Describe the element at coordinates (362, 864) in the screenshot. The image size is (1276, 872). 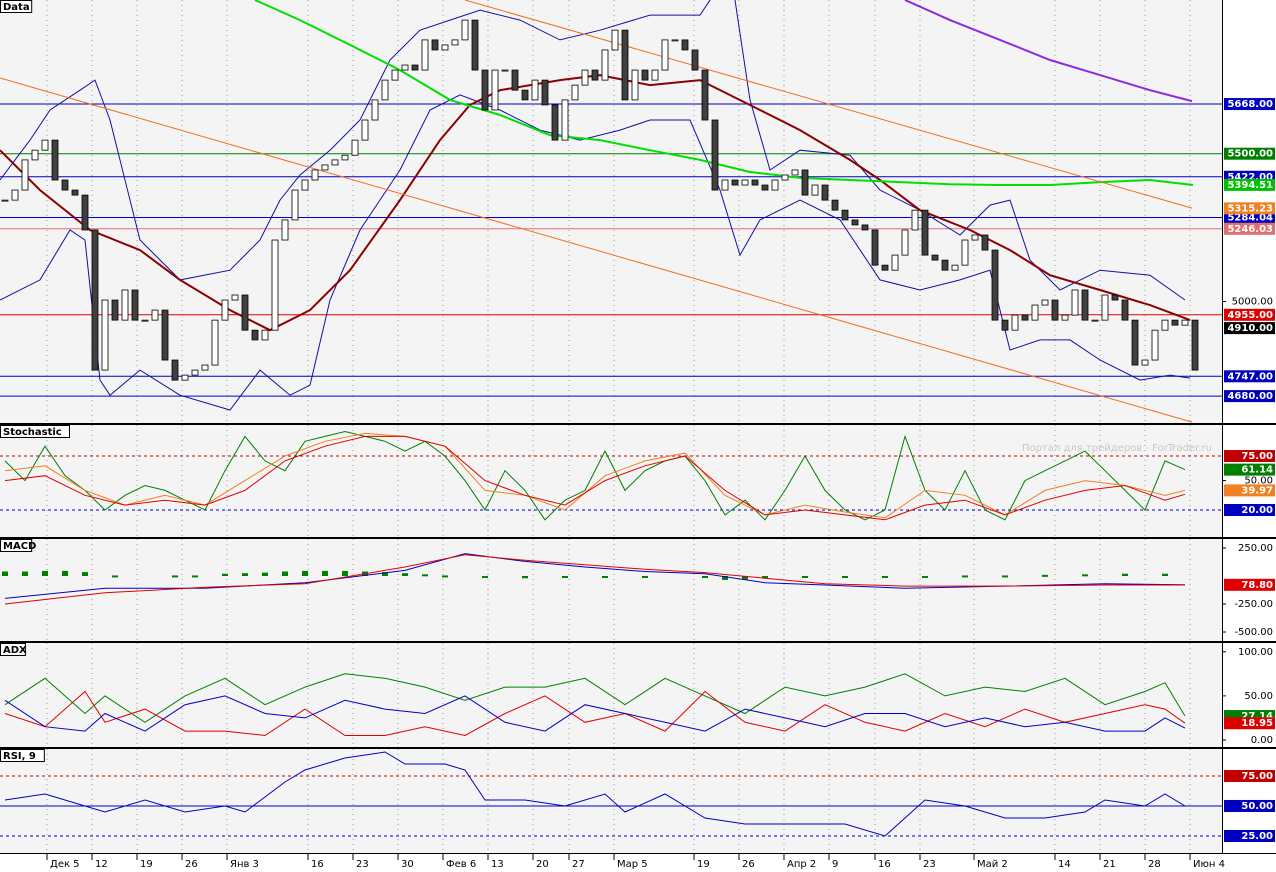
I see `x-tick-label: 23` at that location.